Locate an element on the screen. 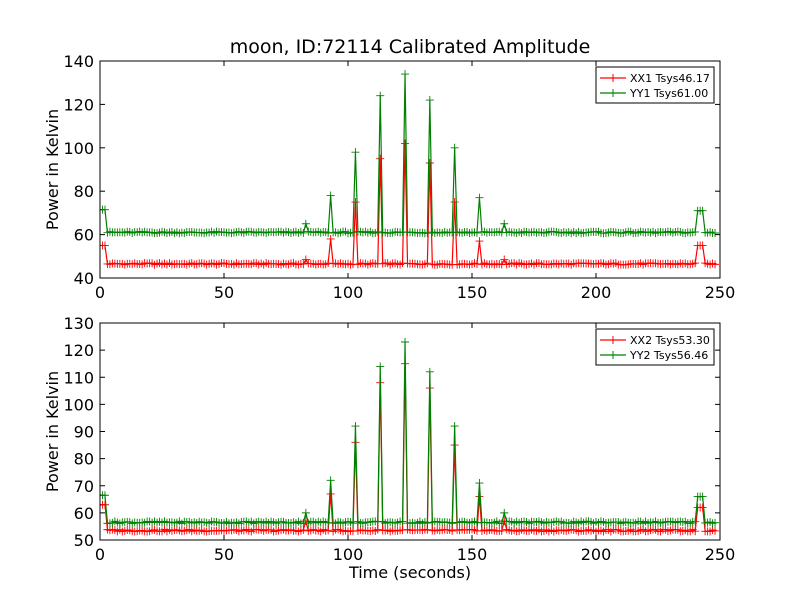 The height and width of the screenshot is (600, 800). y-tick-label: 70 is located at coordinates (84, 486).